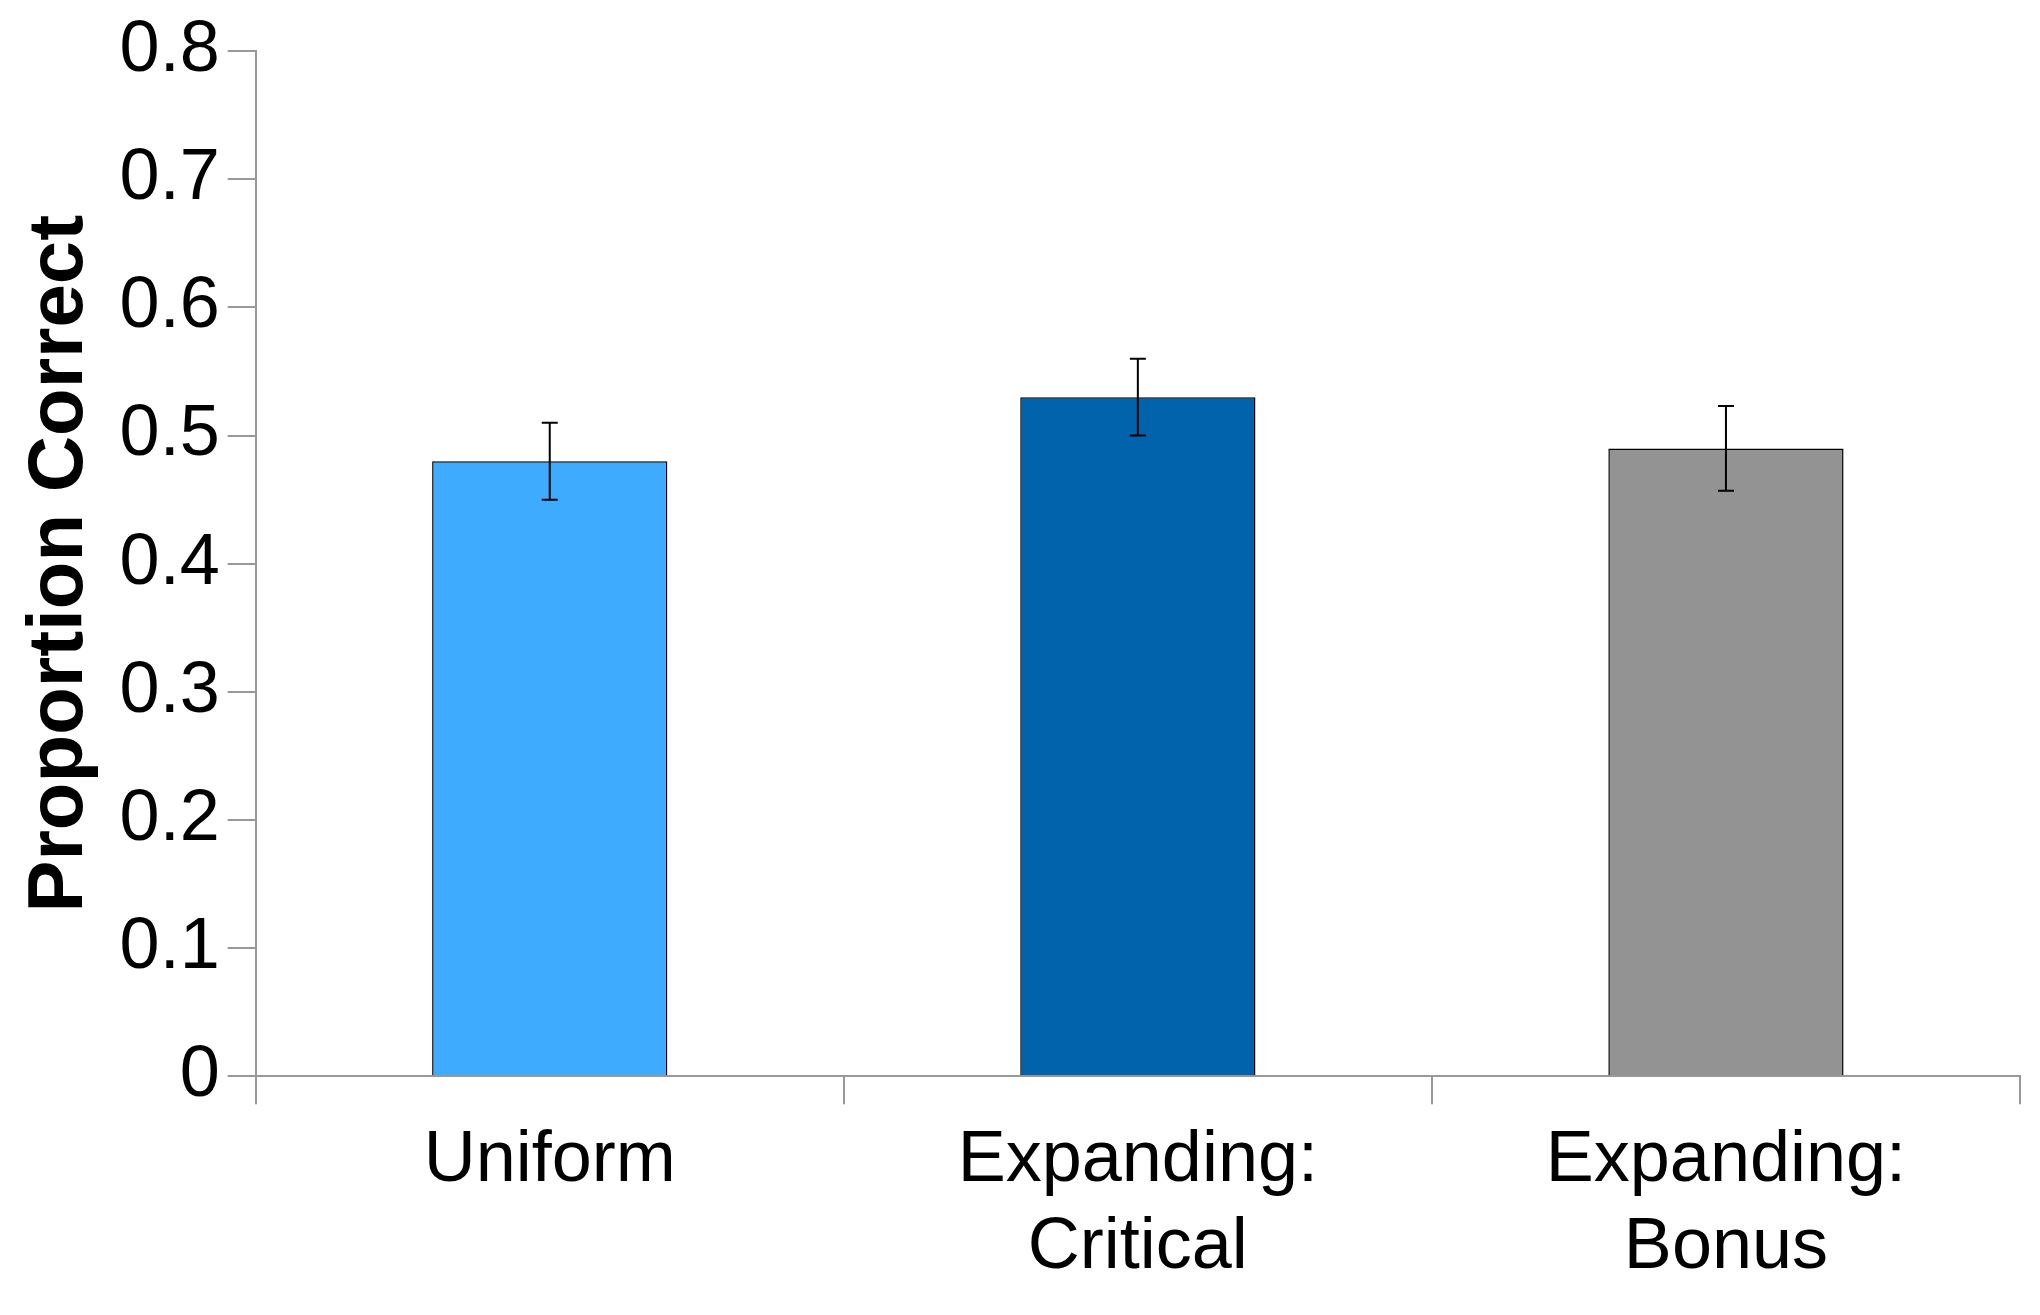 The width and height of the screenshot is (2040, 1315). I want to click on y-tick-label: 0.3, so click(169, 686).